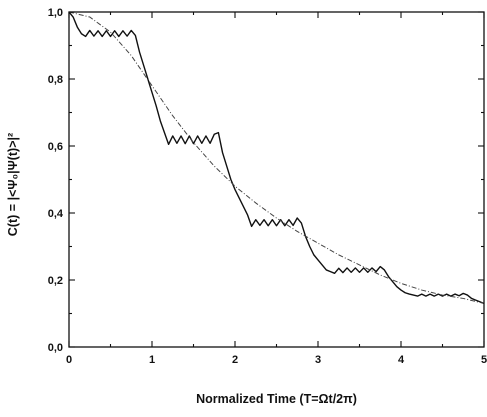  What do you see at coordinates (55, 80) in the screenshot?
I see `y-tick-label: 0,8` at bounding box center [55, 80].